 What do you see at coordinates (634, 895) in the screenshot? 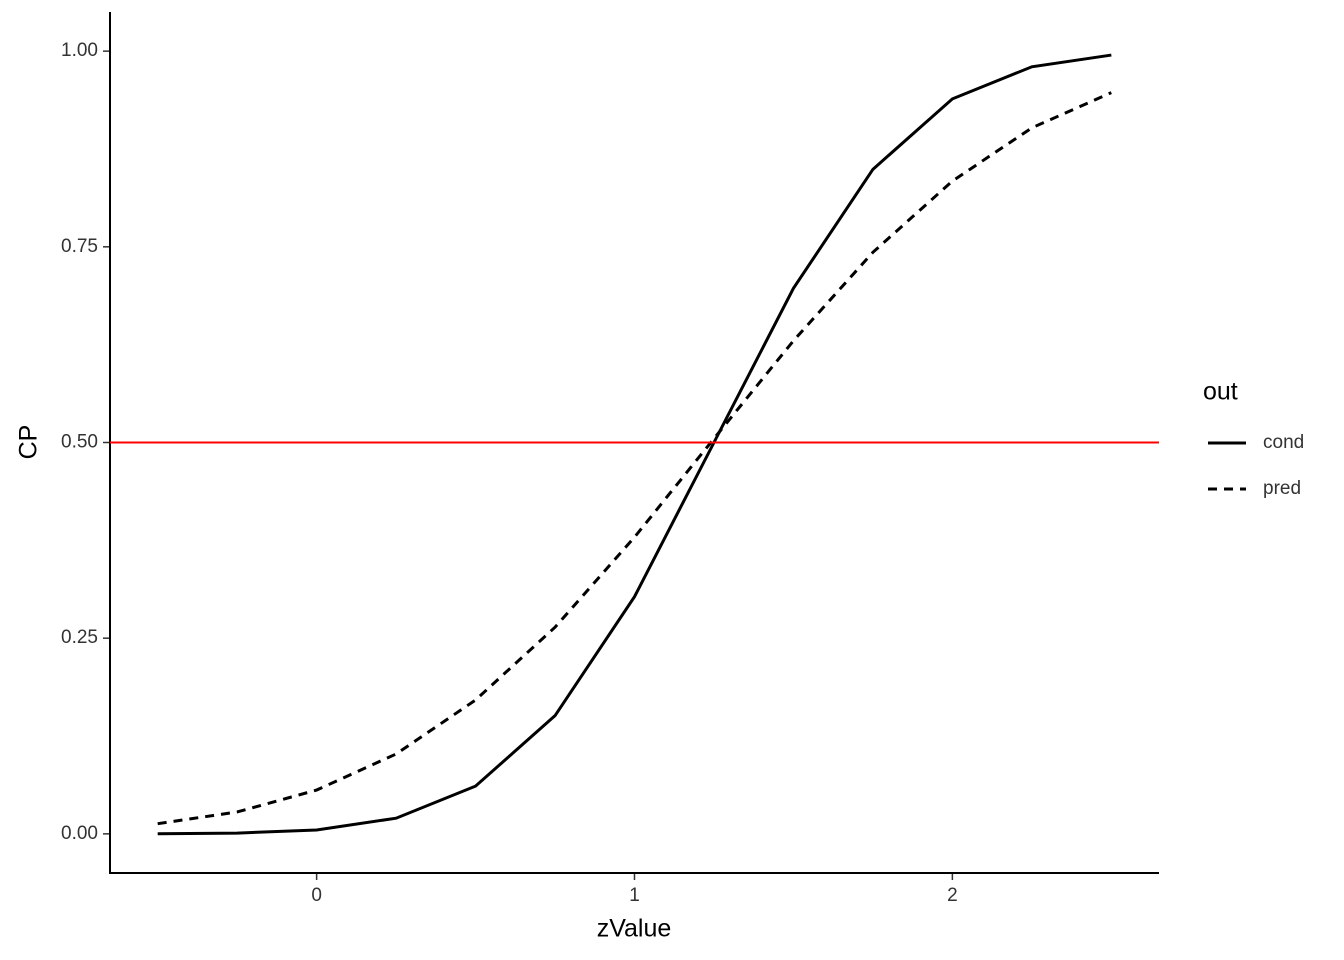
I see `x-tick-label: 1` at bounding box center [634, 895].